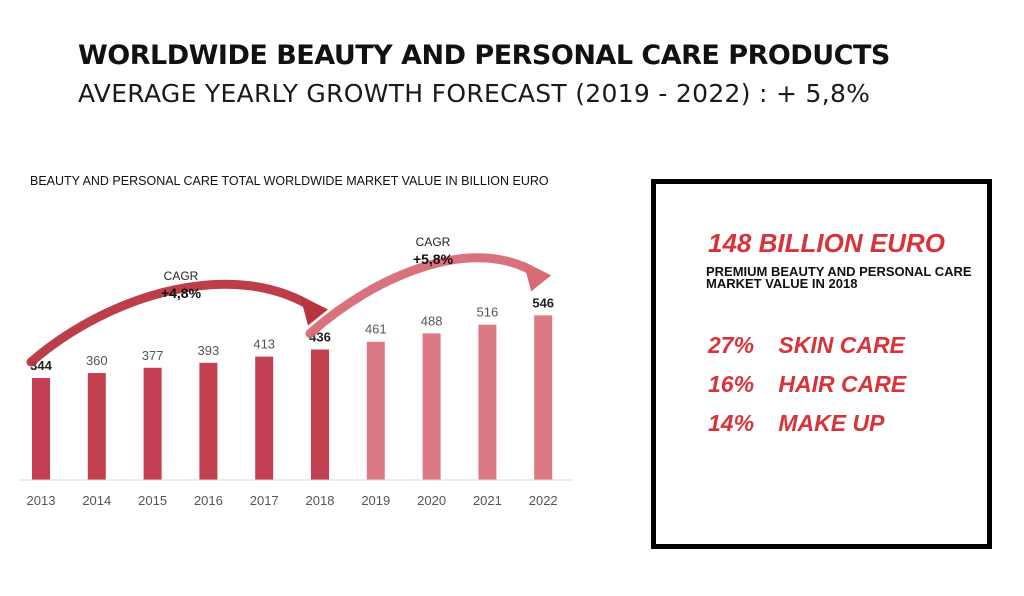 The image size is (1024, 596). What do you see at coordinates (731, 384) in the screenshot?
I see `segment-percent: 16%` at bounding box center [731, 384].